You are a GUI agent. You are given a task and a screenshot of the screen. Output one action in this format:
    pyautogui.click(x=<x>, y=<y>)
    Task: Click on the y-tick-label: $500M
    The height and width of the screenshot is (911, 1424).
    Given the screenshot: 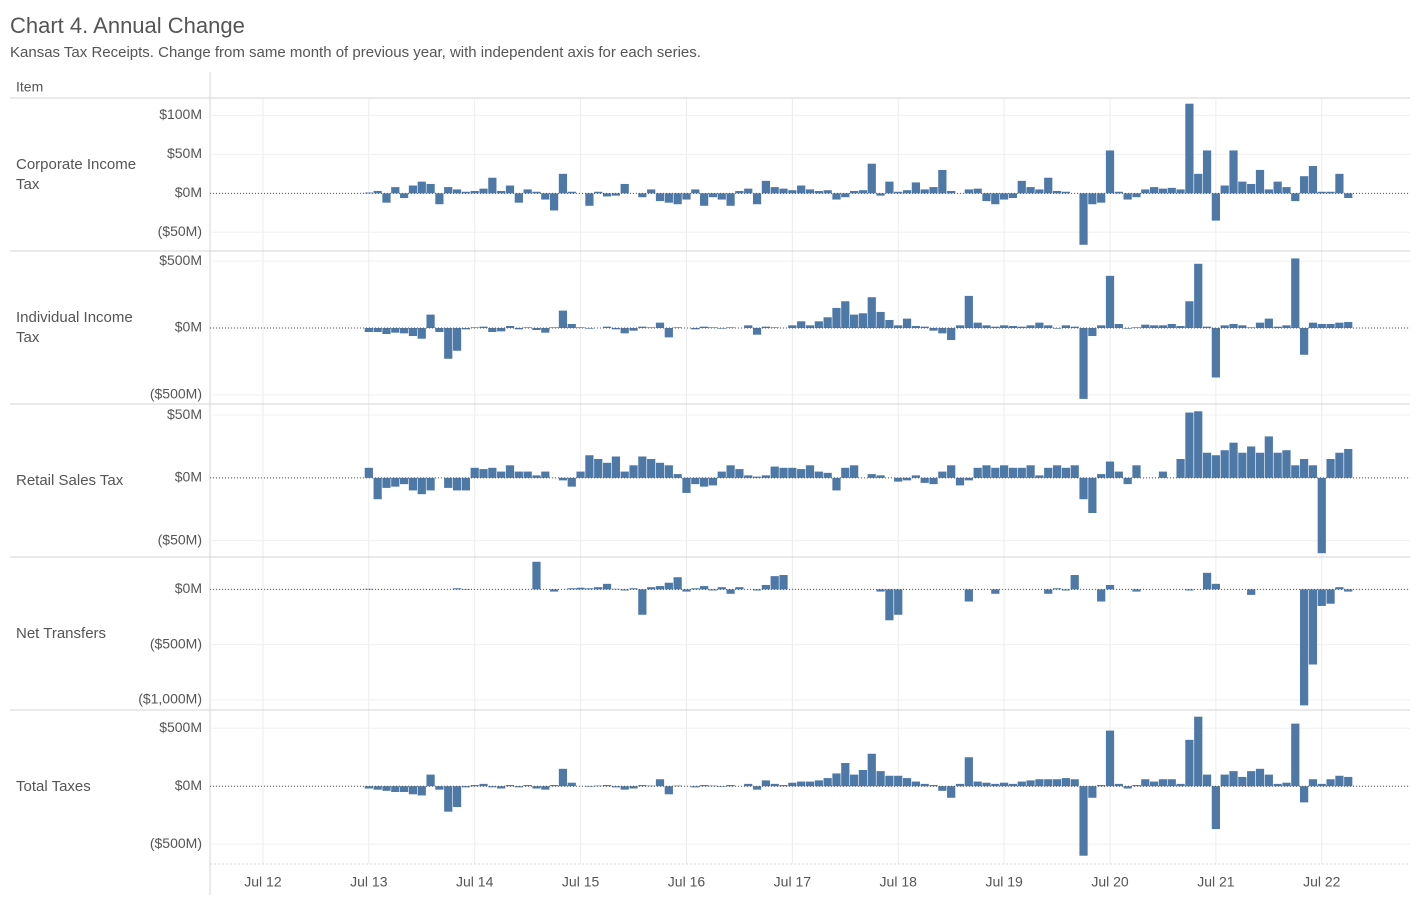 What is the action you would take?
    pyautogui.click(x=180, y=260)
    